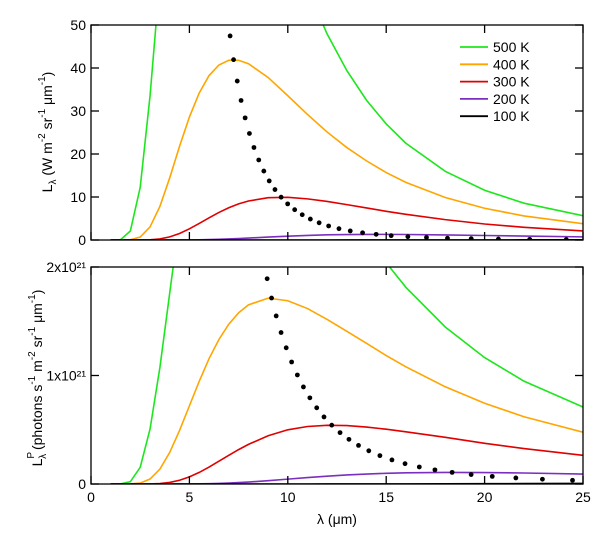 This screenshot has height=536, width=610. What do you see at coordinates (78, 68) in the screenshot?
I see `y-tick-label: 40` at bounding box center [78, 68].